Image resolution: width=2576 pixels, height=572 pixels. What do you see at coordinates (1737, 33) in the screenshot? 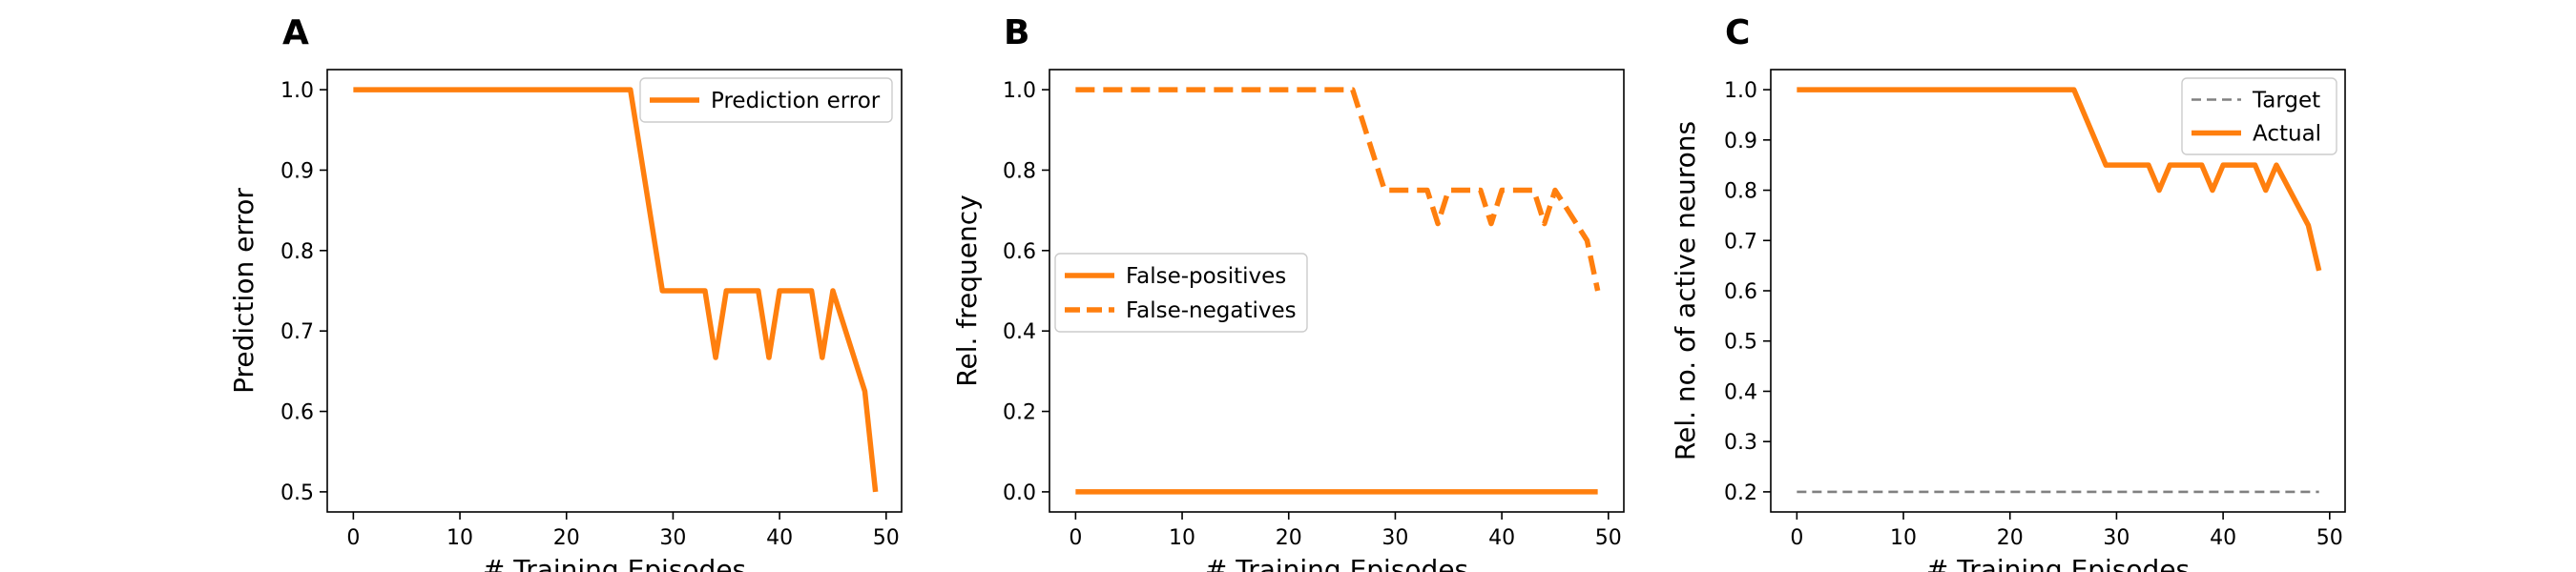
I see `panel-letter: C` at bounding box center [1737, 33].